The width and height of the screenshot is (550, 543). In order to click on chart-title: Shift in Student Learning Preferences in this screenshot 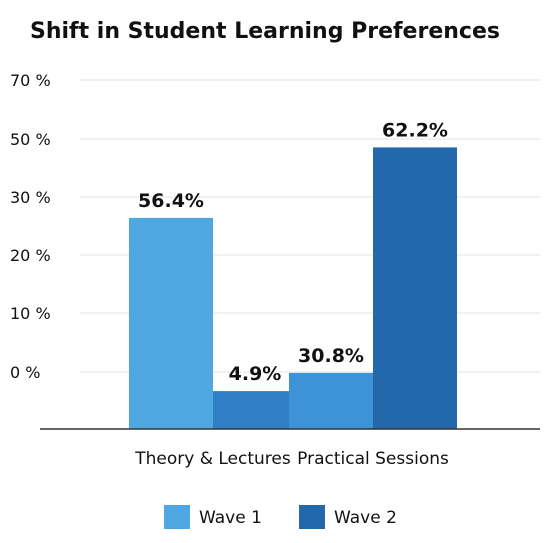, I will do `click(265, 31)`.